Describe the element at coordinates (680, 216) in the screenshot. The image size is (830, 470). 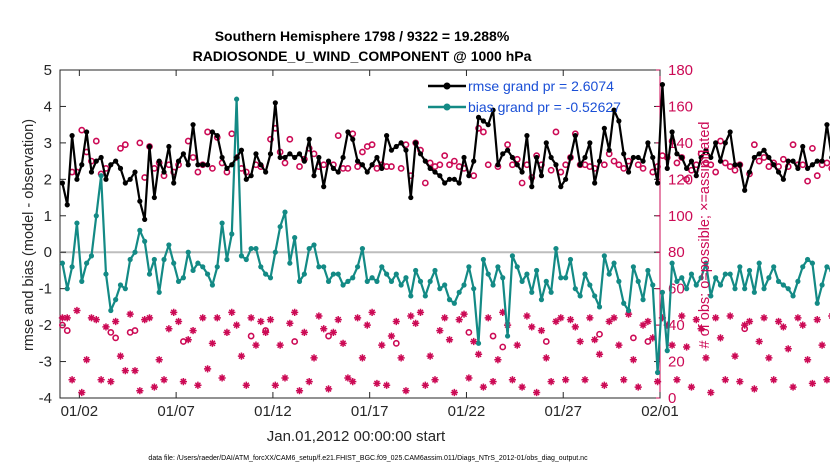
I see `y-tick-label-right: 100` at that location.